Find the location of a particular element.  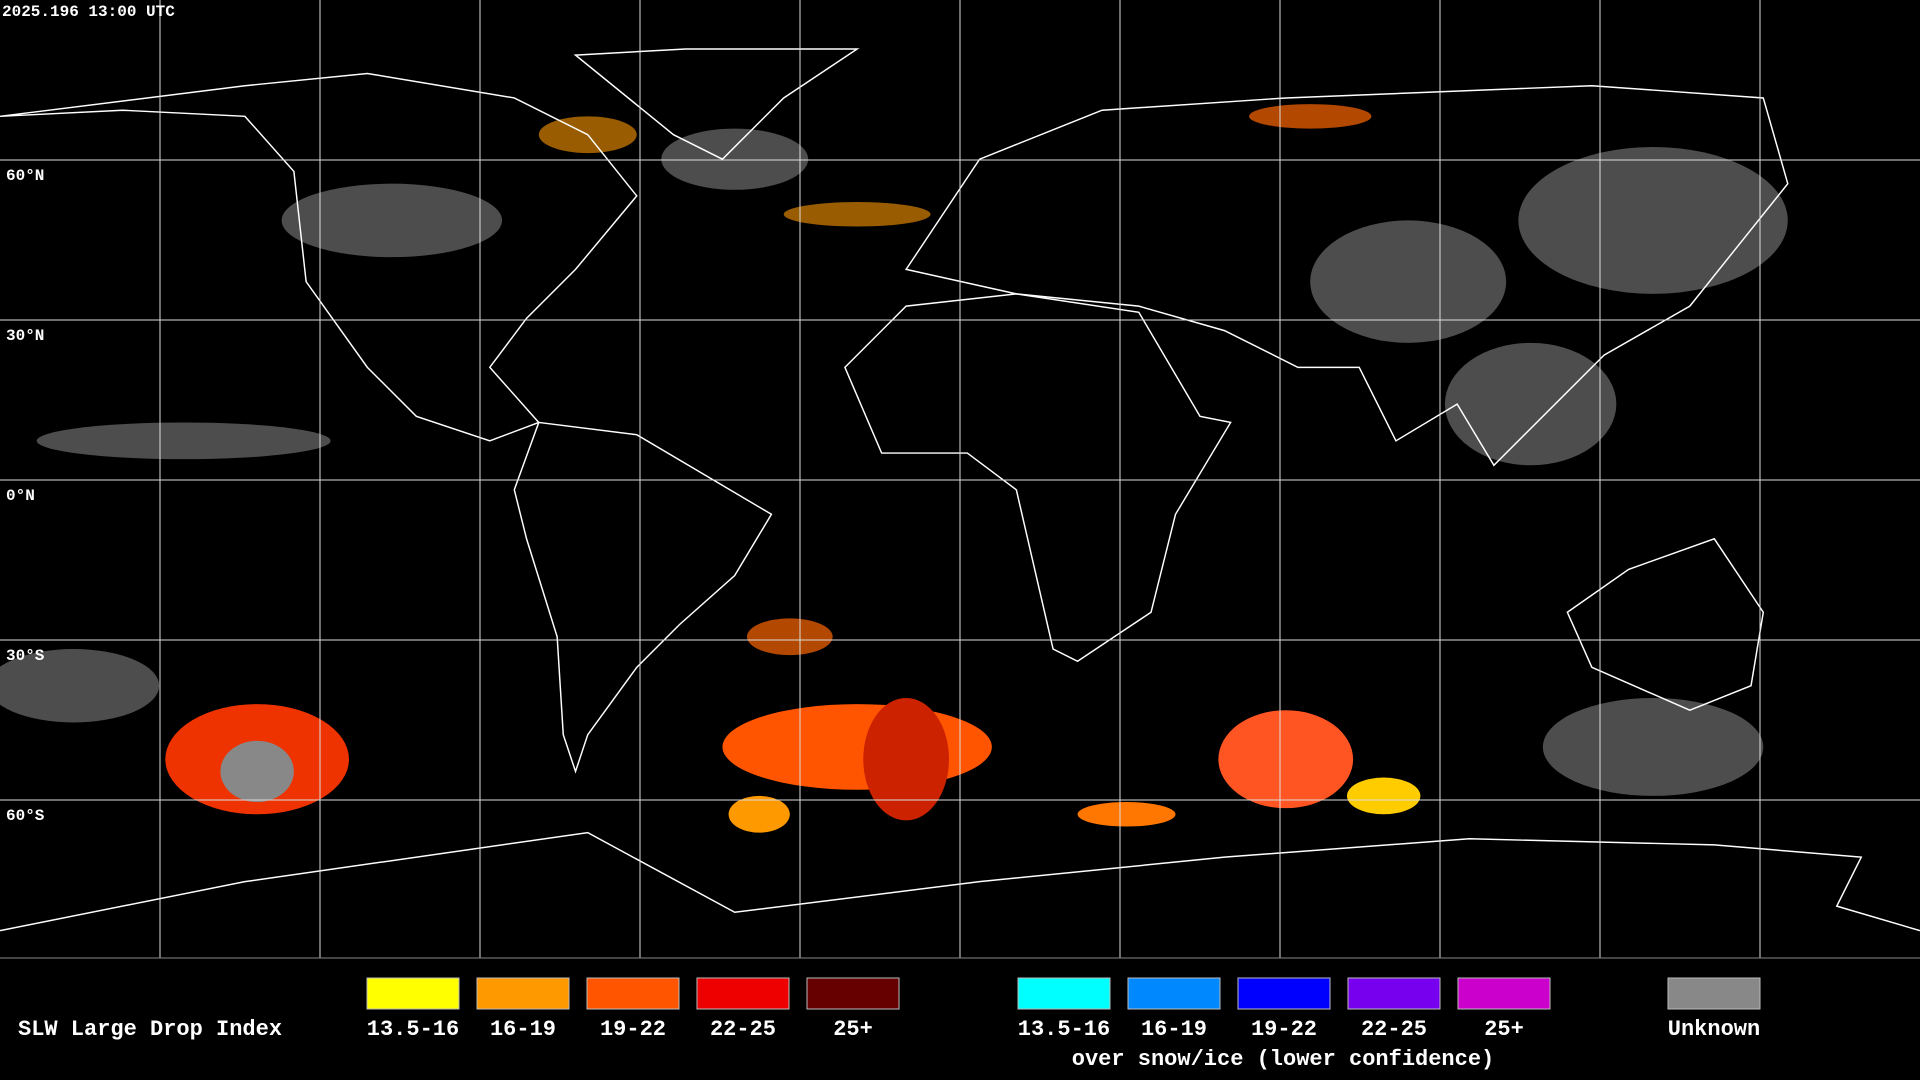

snow-legend-item-label: 16-19 is located at coordinates (1174, 1029).